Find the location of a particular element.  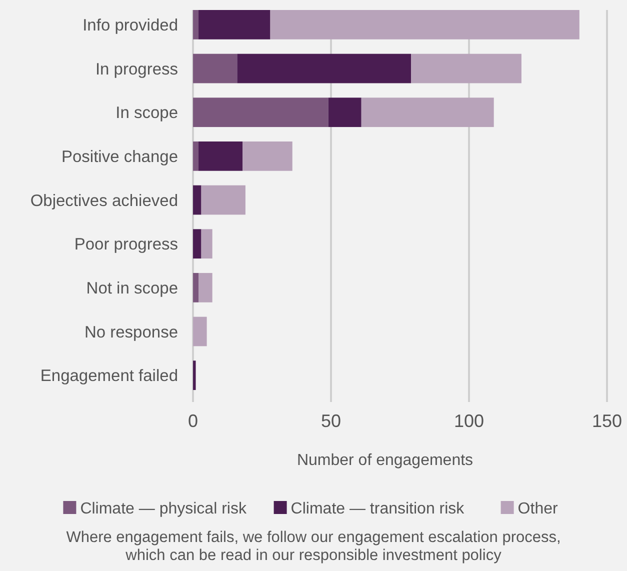

y-tick-label: Objectives achieved is located at coordinates (104, 201).